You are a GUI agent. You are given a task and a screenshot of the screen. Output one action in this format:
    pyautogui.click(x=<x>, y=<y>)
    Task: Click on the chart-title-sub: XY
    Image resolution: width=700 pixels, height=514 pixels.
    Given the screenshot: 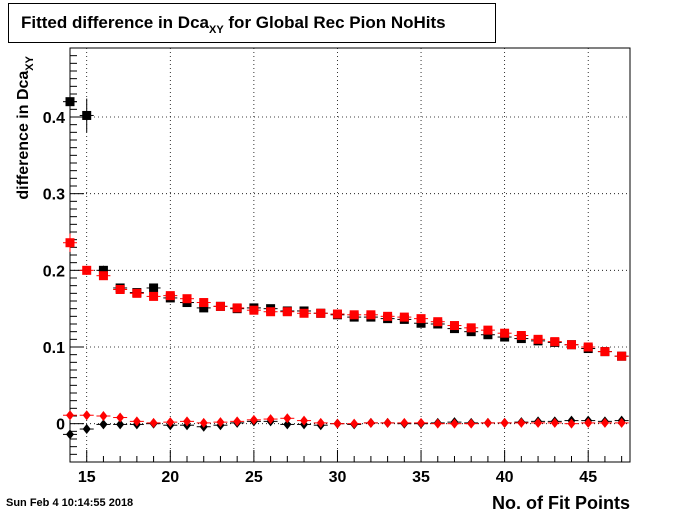 What is the action you would take?
    pyautogui.click(x=216, y=30)
    